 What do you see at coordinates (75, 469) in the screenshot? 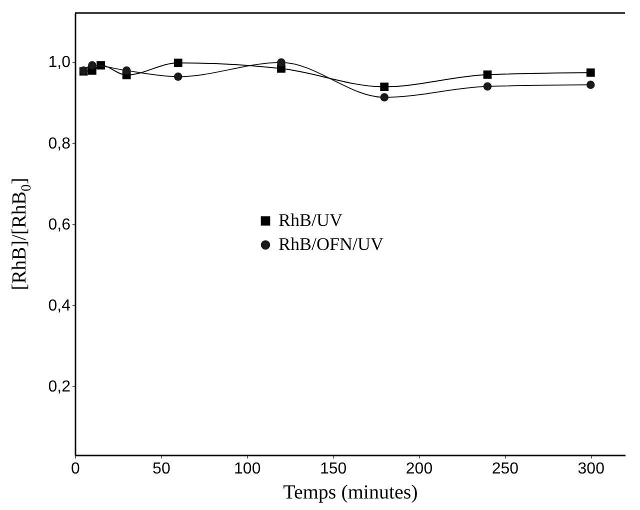
I see `x-tick-label: 0` at bounding box center [75, 469].